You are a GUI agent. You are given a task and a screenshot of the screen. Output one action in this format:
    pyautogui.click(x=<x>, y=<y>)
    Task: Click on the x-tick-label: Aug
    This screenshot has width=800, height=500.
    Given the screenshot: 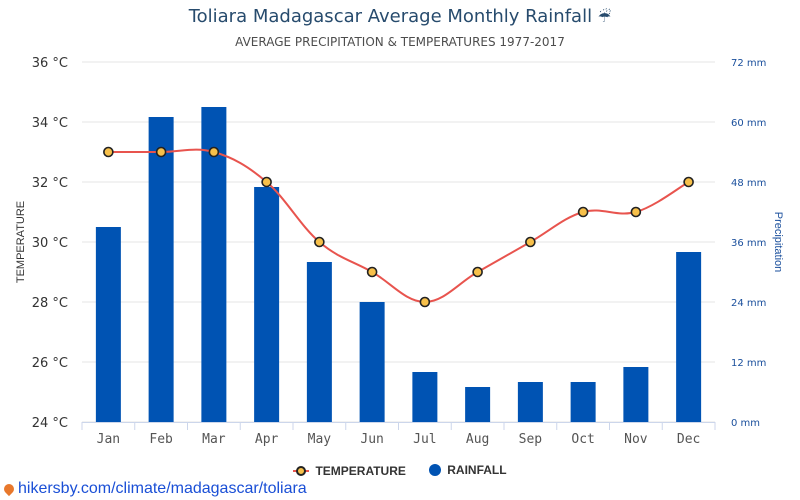 What is the action you would take?
    pyautogui.click(x=477, y=439)
    